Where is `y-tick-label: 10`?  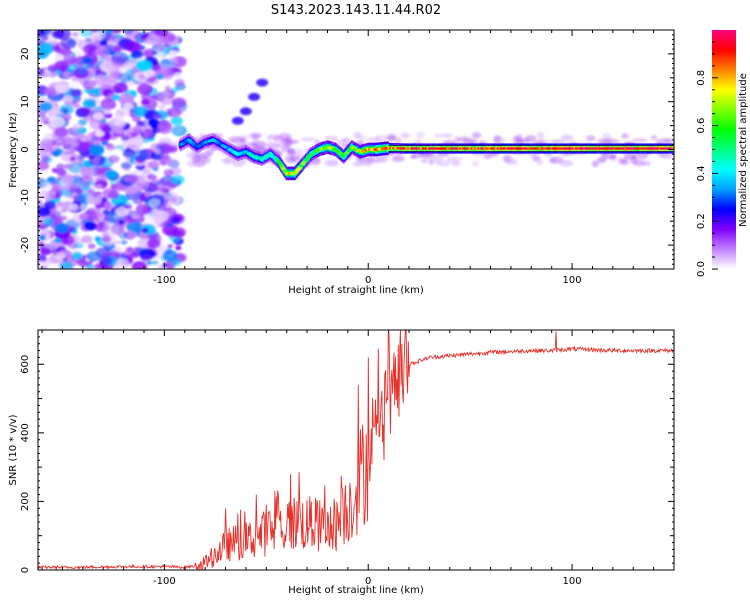 y-tick-label: 10 is located at coordinates (25, 101).